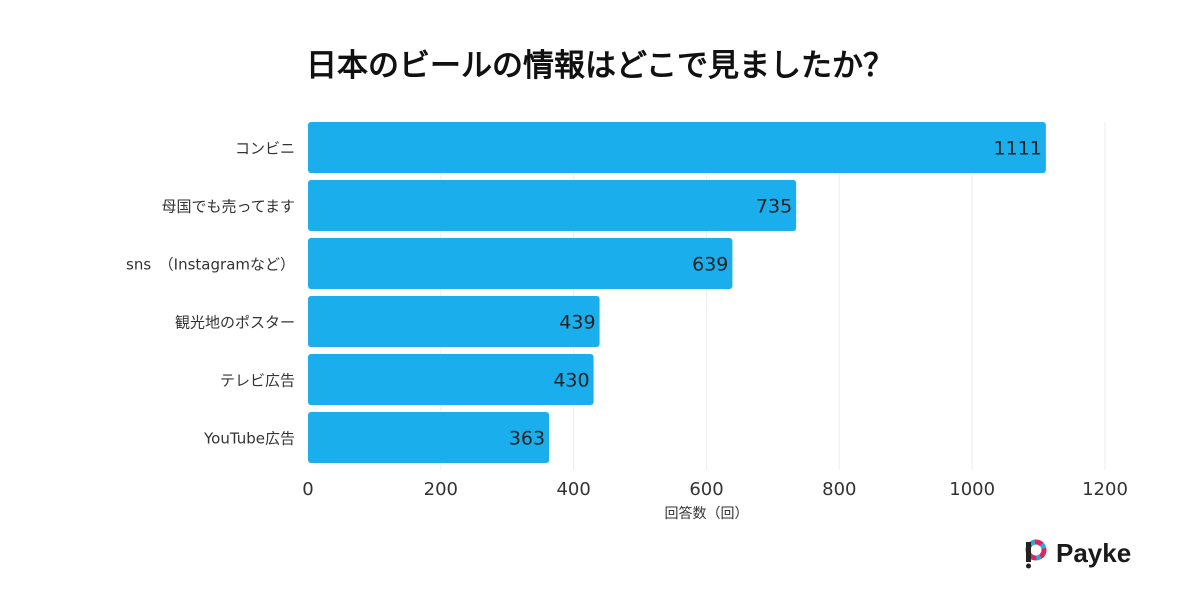 The height and width of the screenshot is (600, 1200). What do you see at coordinates (210, 265) in the screenshot?
I see `category-label: sns （Instagramなど）` at bounding box center [210, 265].